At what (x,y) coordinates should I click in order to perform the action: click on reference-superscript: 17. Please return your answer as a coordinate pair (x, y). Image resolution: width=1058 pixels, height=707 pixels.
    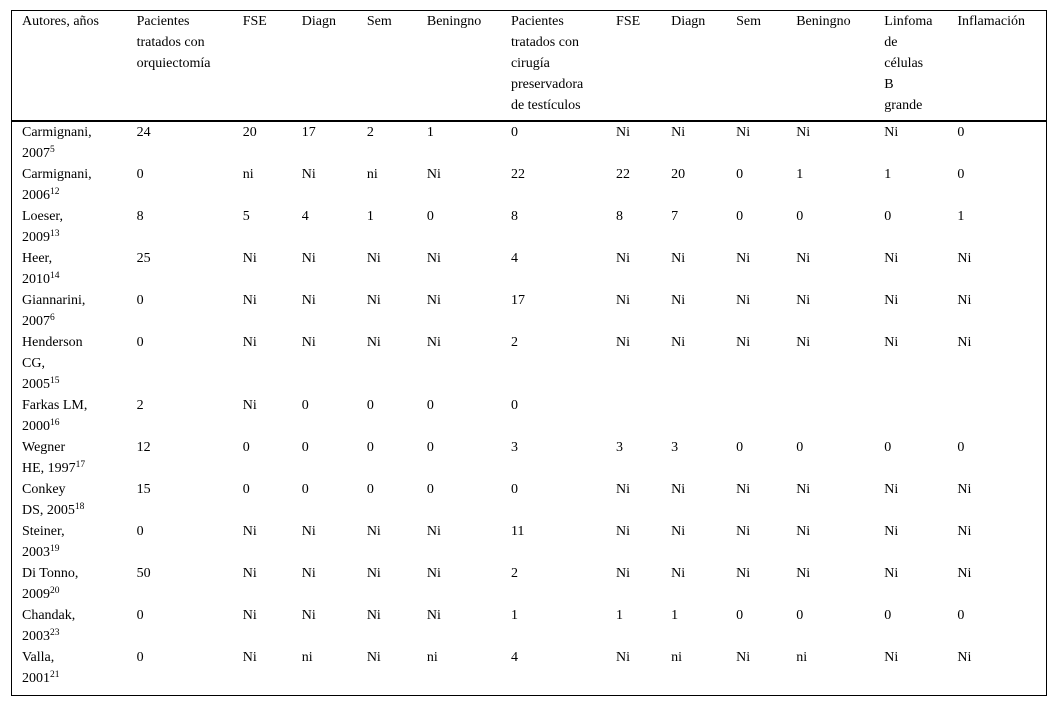
    Looking at the image, I should click on (80, 465).